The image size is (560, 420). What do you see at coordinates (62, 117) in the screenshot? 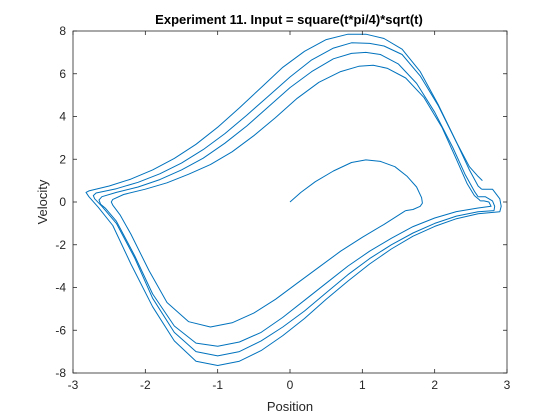
I see `y-tick-label: 4` at bounding box center [62, 117].